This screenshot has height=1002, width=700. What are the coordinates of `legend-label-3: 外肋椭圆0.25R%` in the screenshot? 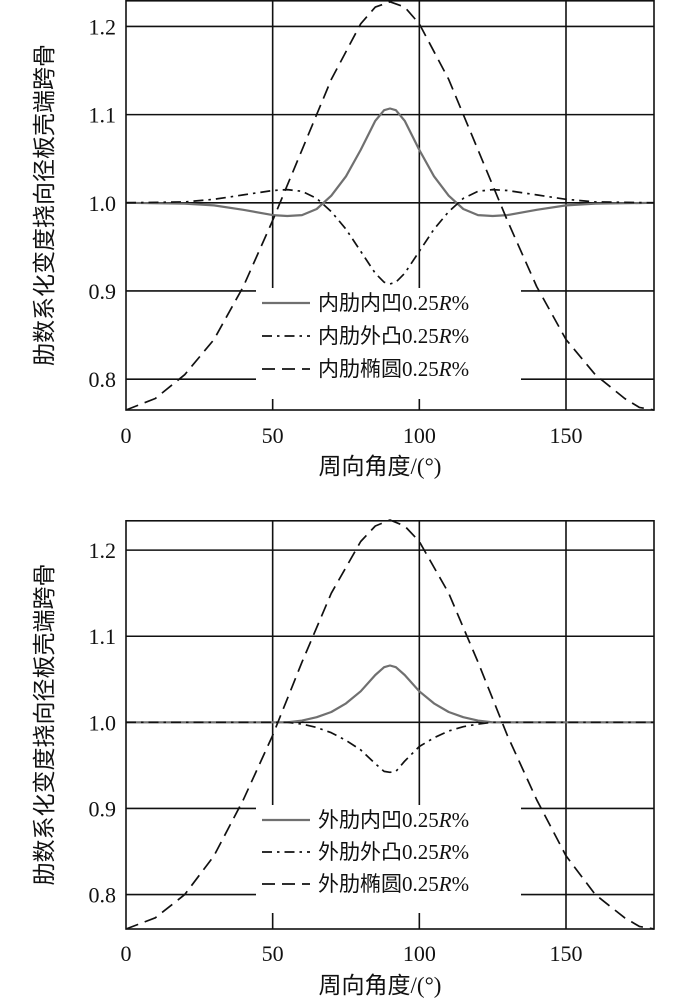 It's located at (393, 884).